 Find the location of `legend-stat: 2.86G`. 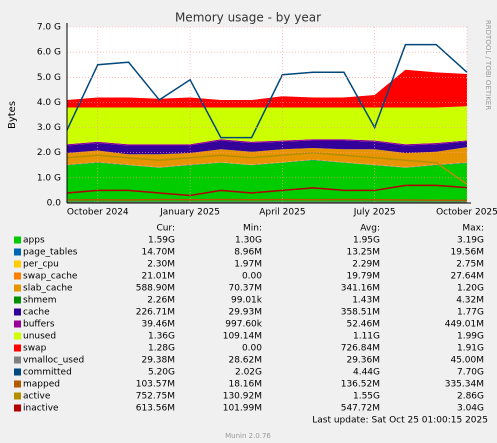

legend-stat: 2.86G is located at coordinates (470, 397).